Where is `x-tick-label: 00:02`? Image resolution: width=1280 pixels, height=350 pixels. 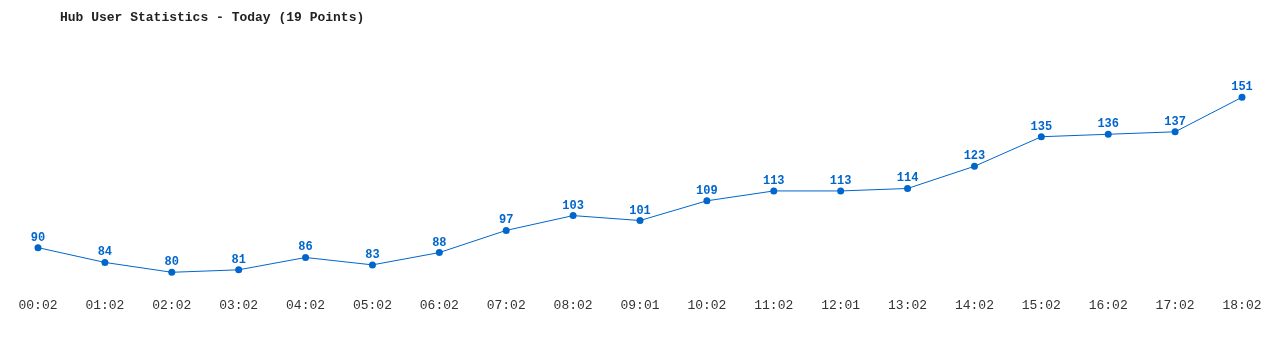 x-tick-label: 00:02 is located at coordinates (38, 306).